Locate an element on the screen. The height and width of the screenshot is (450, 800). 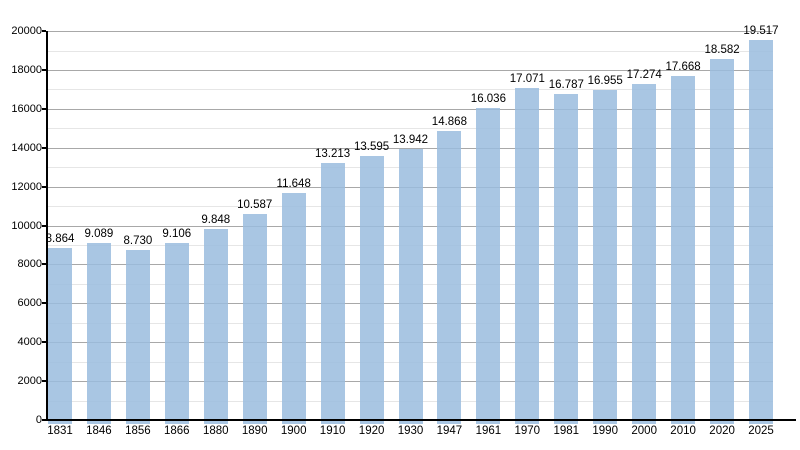
y-tick-label: 4000 is located at coordinates (29, 342).